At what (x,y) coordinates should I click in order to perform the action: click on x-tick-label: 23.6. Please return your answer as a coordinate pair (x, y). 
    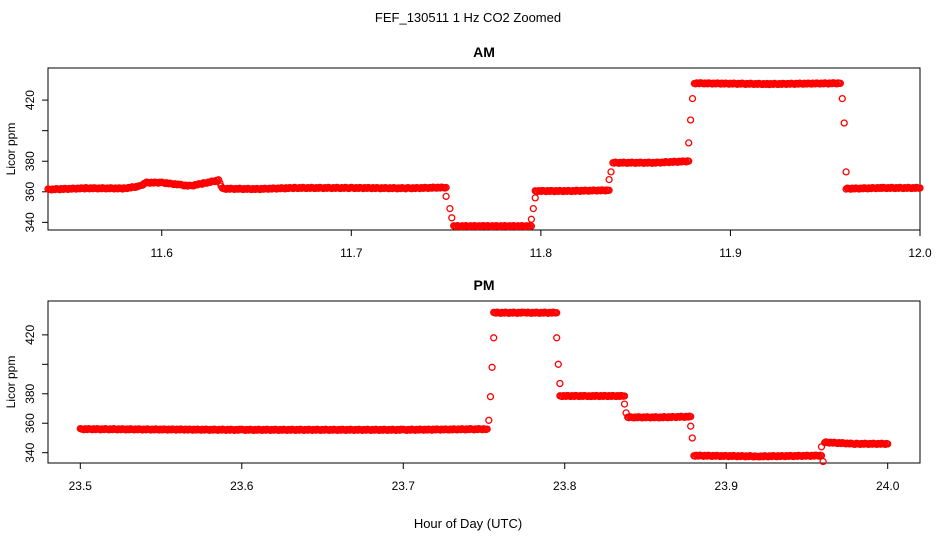
    Looking at the image, I should click on (242, 486).